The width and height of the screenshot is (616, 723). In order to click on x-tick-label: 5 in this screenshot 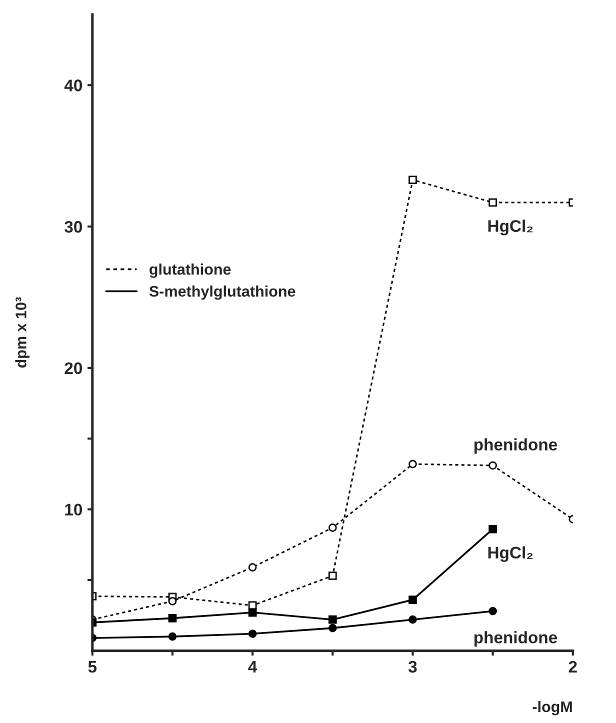, I will do `click(92, 667)`.